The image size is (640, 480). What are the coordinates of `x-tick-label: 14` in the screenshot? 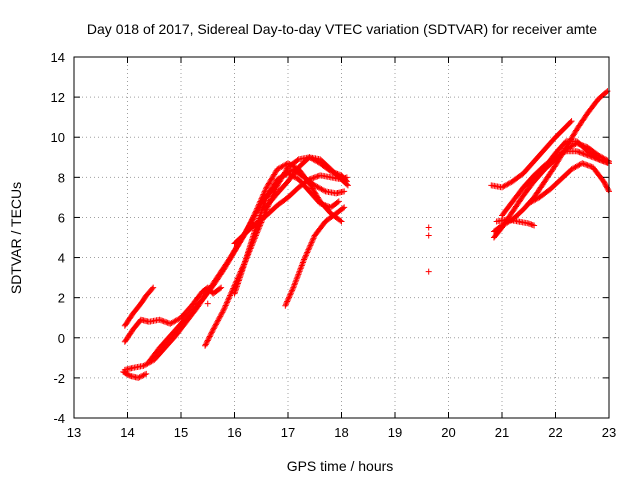 It's located at (127, 432).